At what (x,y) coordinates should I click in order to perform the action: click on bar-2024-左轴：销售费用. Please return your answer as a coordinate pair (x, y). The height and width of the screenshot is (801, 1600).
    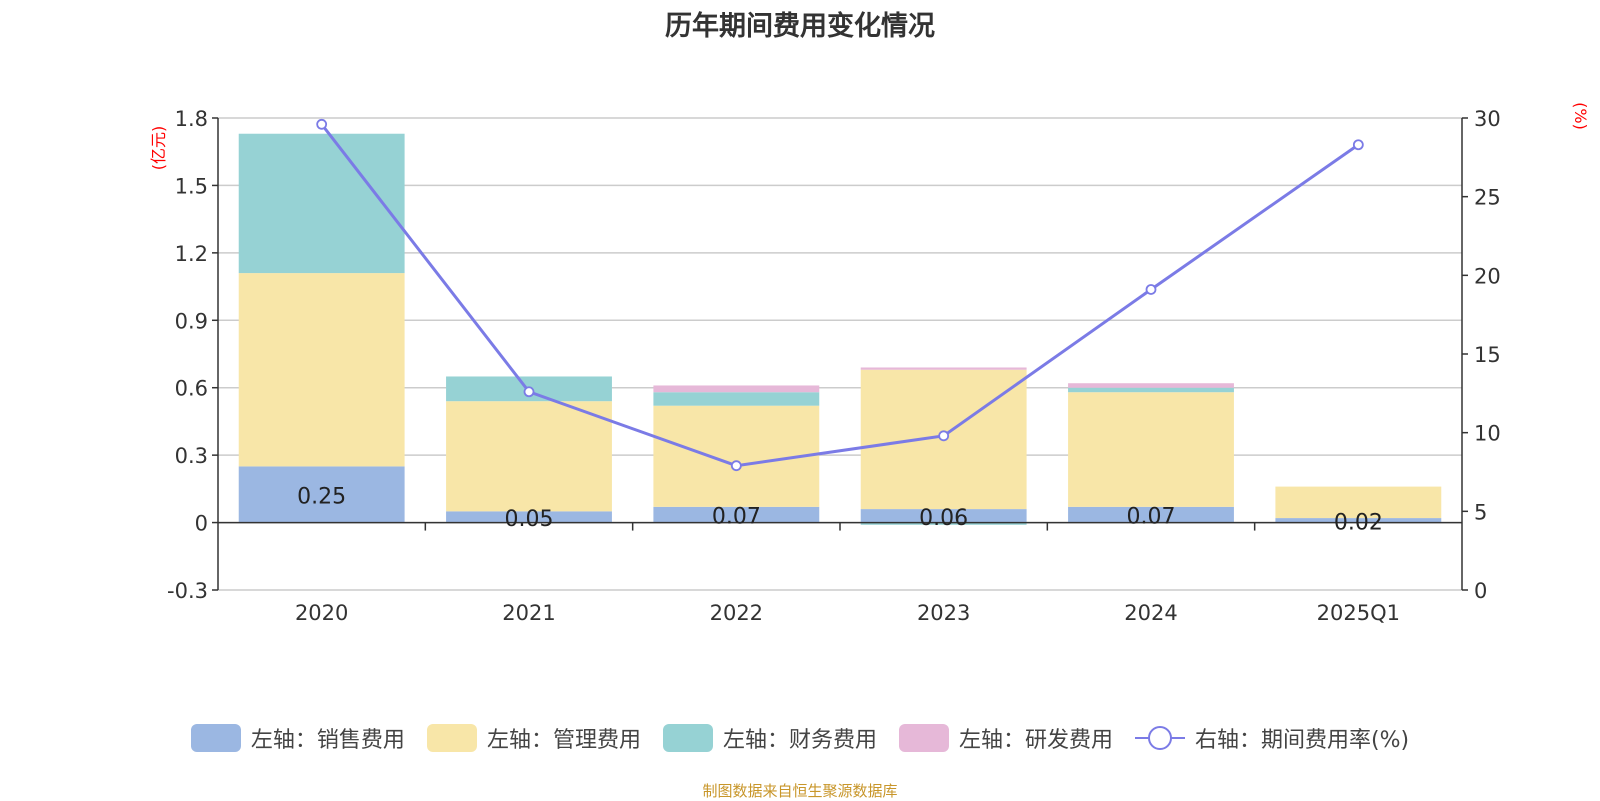
    Looking at the image, I should click on (1151, 514).